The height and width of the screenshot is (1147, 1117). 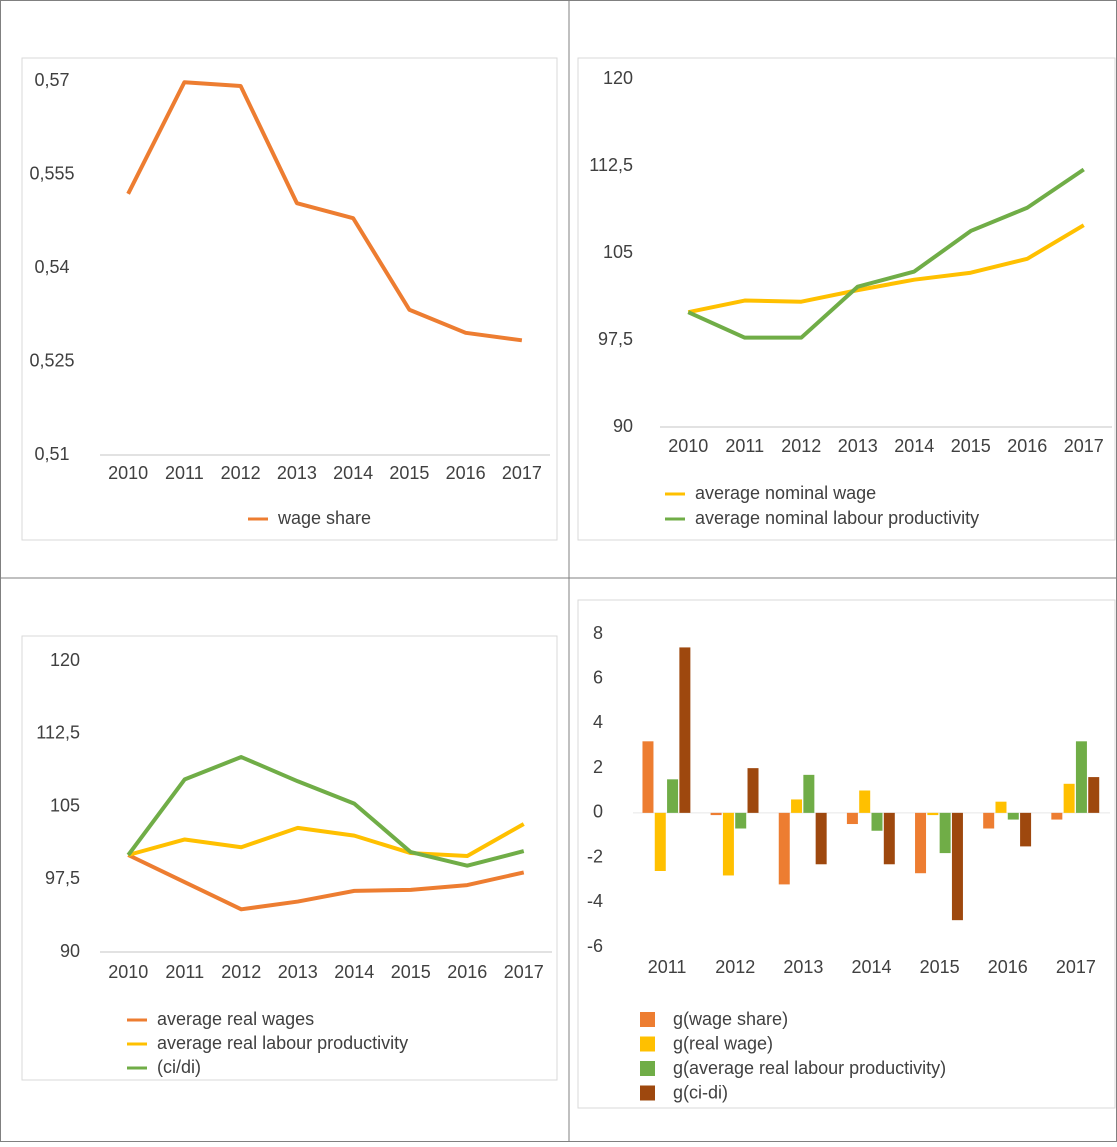 I want to click on y-tick-label: 105, so click(x=618, y=252).